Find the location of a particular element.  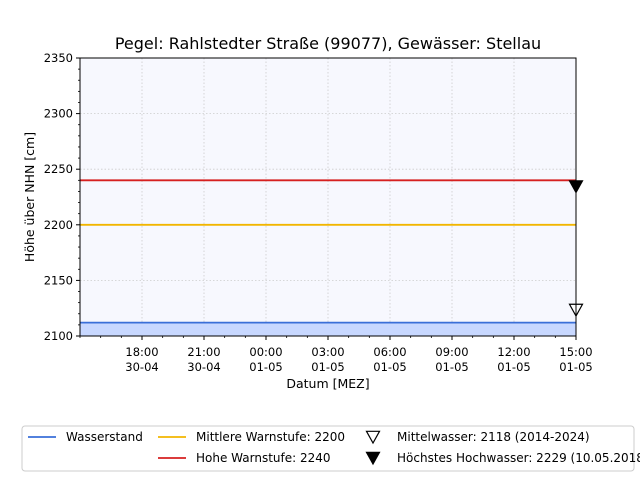

x-tick-label-time: 15:00 is located at coordinates (575, 352).